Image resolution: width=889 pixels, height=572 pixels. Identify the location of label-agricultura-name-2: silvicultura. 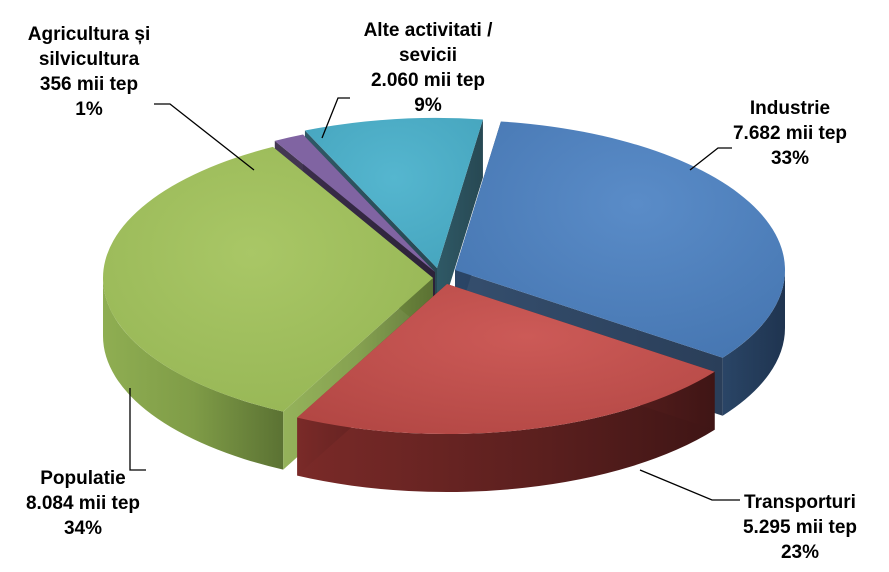
(89, 59).